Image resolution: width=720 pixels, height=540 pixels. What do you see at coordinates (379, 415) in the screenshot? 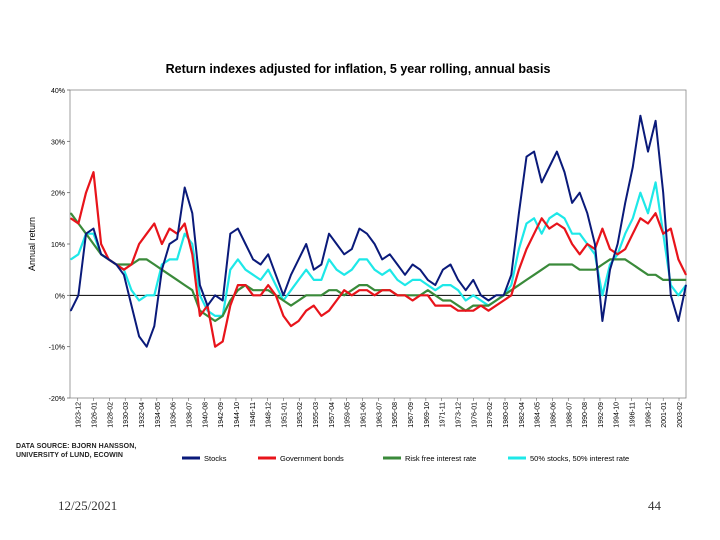
I see `x-tick-label: 1963-07` at bounding box center [379, 415].